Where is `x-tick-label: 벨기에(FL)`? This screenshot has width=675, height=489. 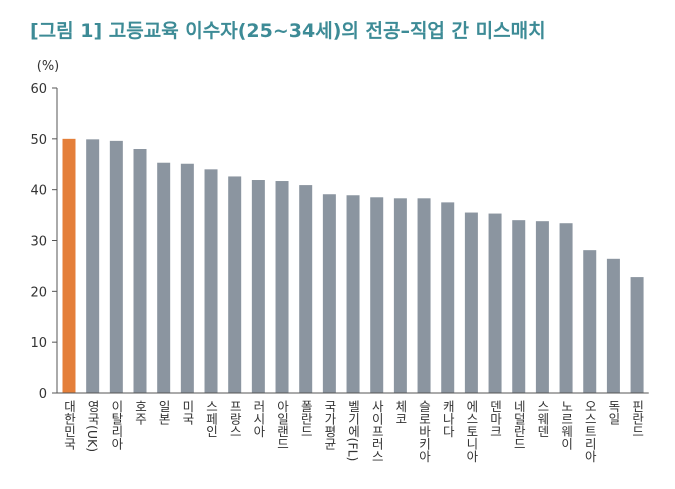 x-tick-label: 벨기에(FL) is located at coordinates (353, 430).